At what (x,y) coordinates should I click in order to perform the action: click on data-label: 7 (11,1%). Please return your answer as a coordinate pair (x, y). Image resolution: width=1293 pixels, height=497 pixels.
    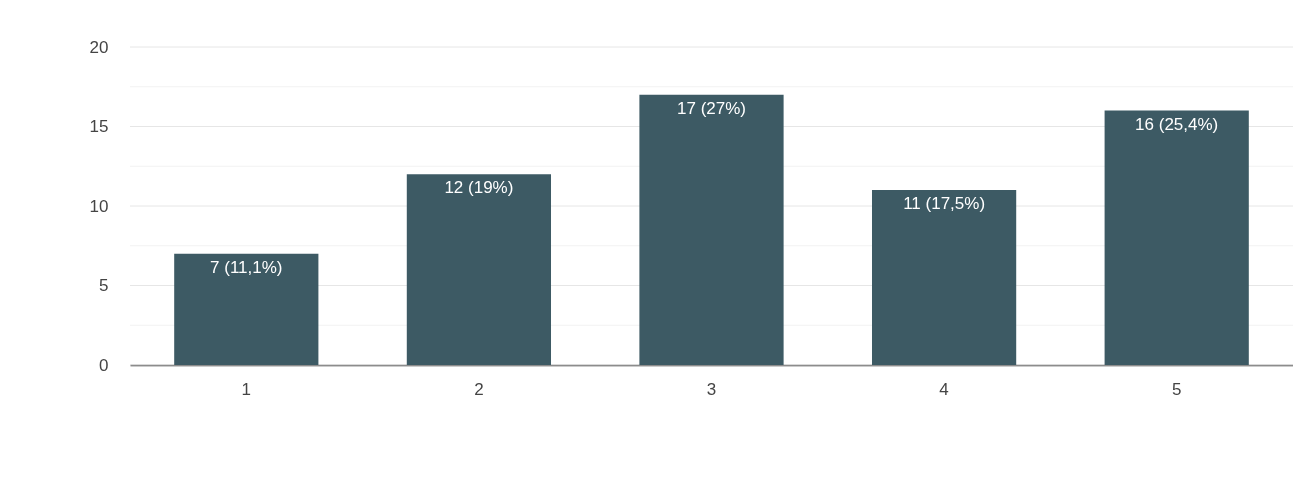
    Looking at the image, I should click on (246, 267).